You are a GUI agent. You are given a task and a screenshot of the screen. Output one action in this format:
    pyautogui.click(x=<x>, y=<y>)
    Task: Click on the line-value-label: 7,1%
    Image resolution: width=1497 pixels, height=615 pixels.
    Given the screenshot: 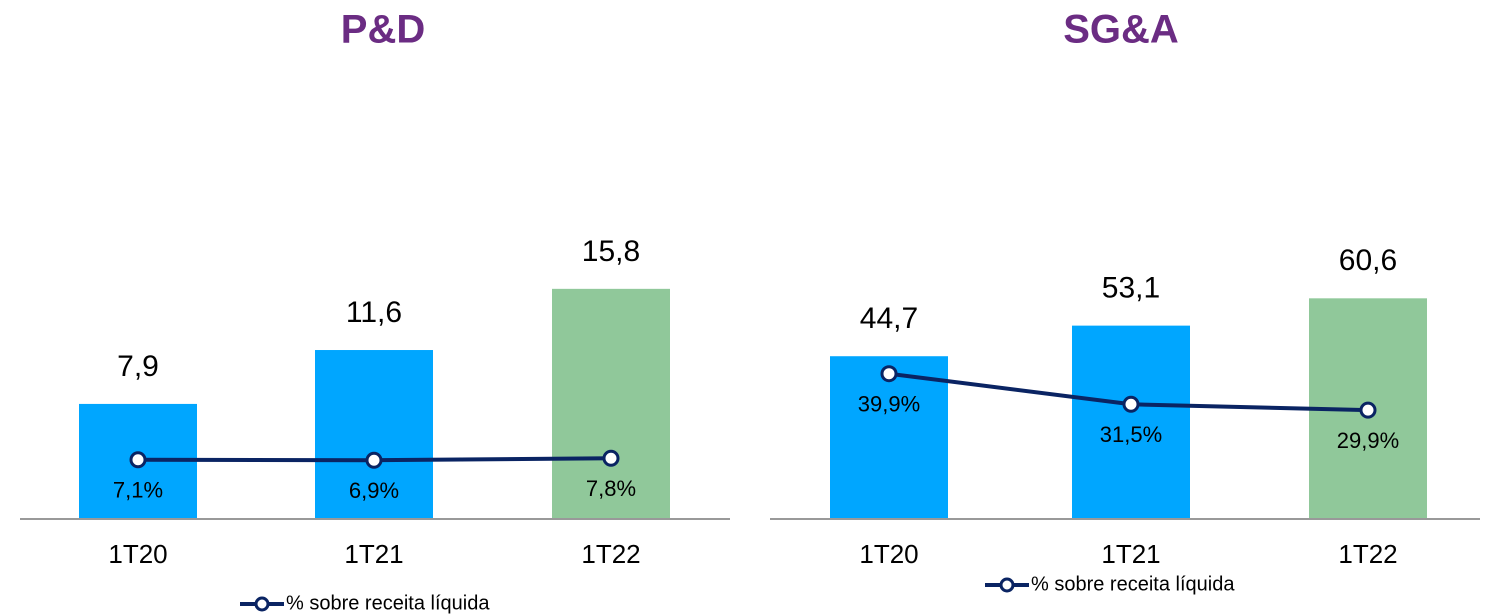 What is the action you would take?
    pyautogui.click(x=138, y=490)
    